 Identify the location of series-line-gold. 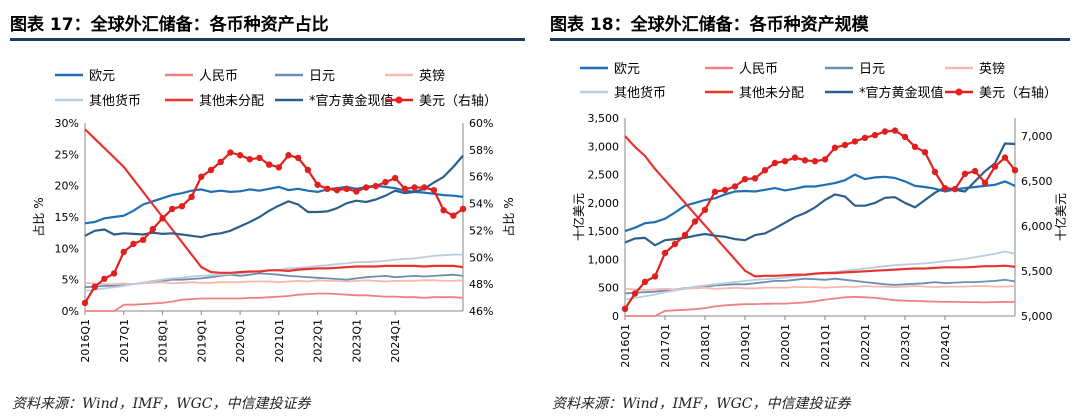
(820, 194).